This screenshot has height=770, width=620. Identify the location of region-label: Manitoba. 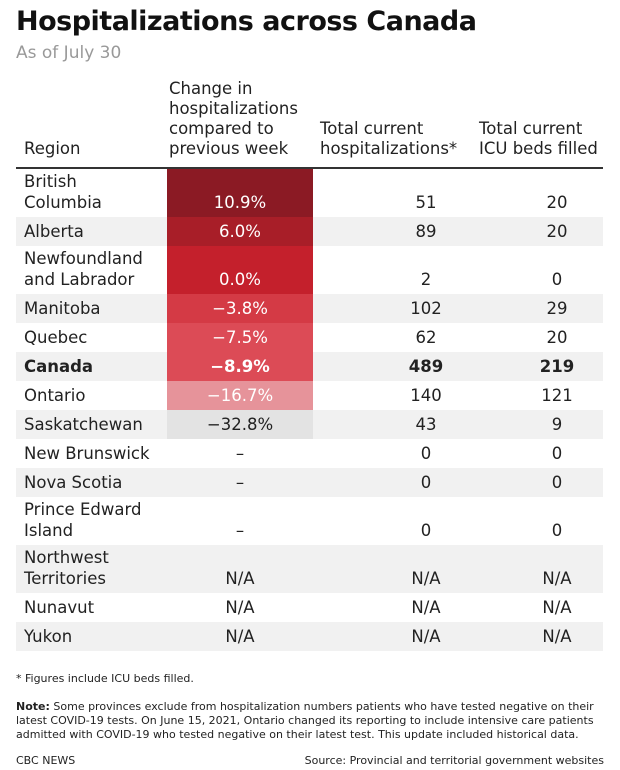
(62, 308).